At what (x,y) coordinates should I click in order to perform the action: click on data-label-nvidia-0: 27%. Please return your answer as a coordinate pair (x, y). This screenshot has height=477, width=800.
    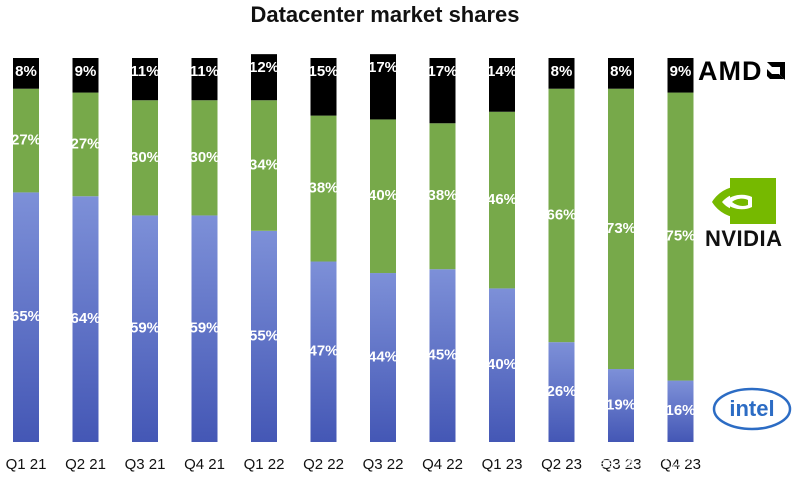
    Looking at the image, I should click on (26, 140).